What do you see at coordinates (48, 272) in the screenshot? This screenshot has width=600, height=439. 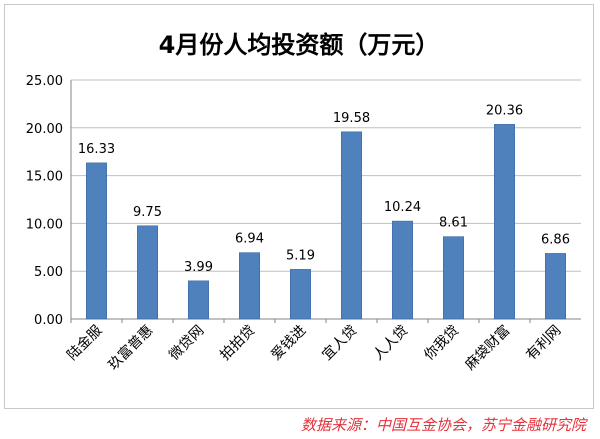 I see `y-tick-label: 5.00` at bounding box center [48, 272].